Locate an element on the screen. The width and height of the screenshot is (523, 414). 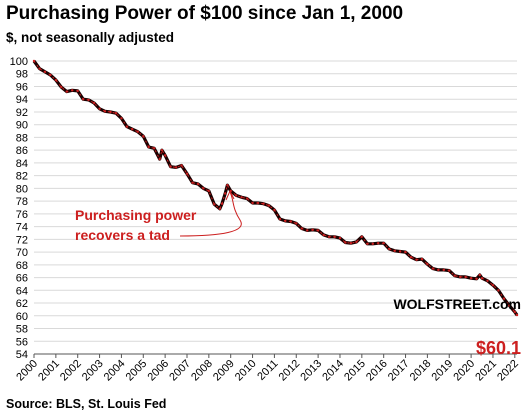
x-tick-label: 2008 is located at coordinates (202, 371).